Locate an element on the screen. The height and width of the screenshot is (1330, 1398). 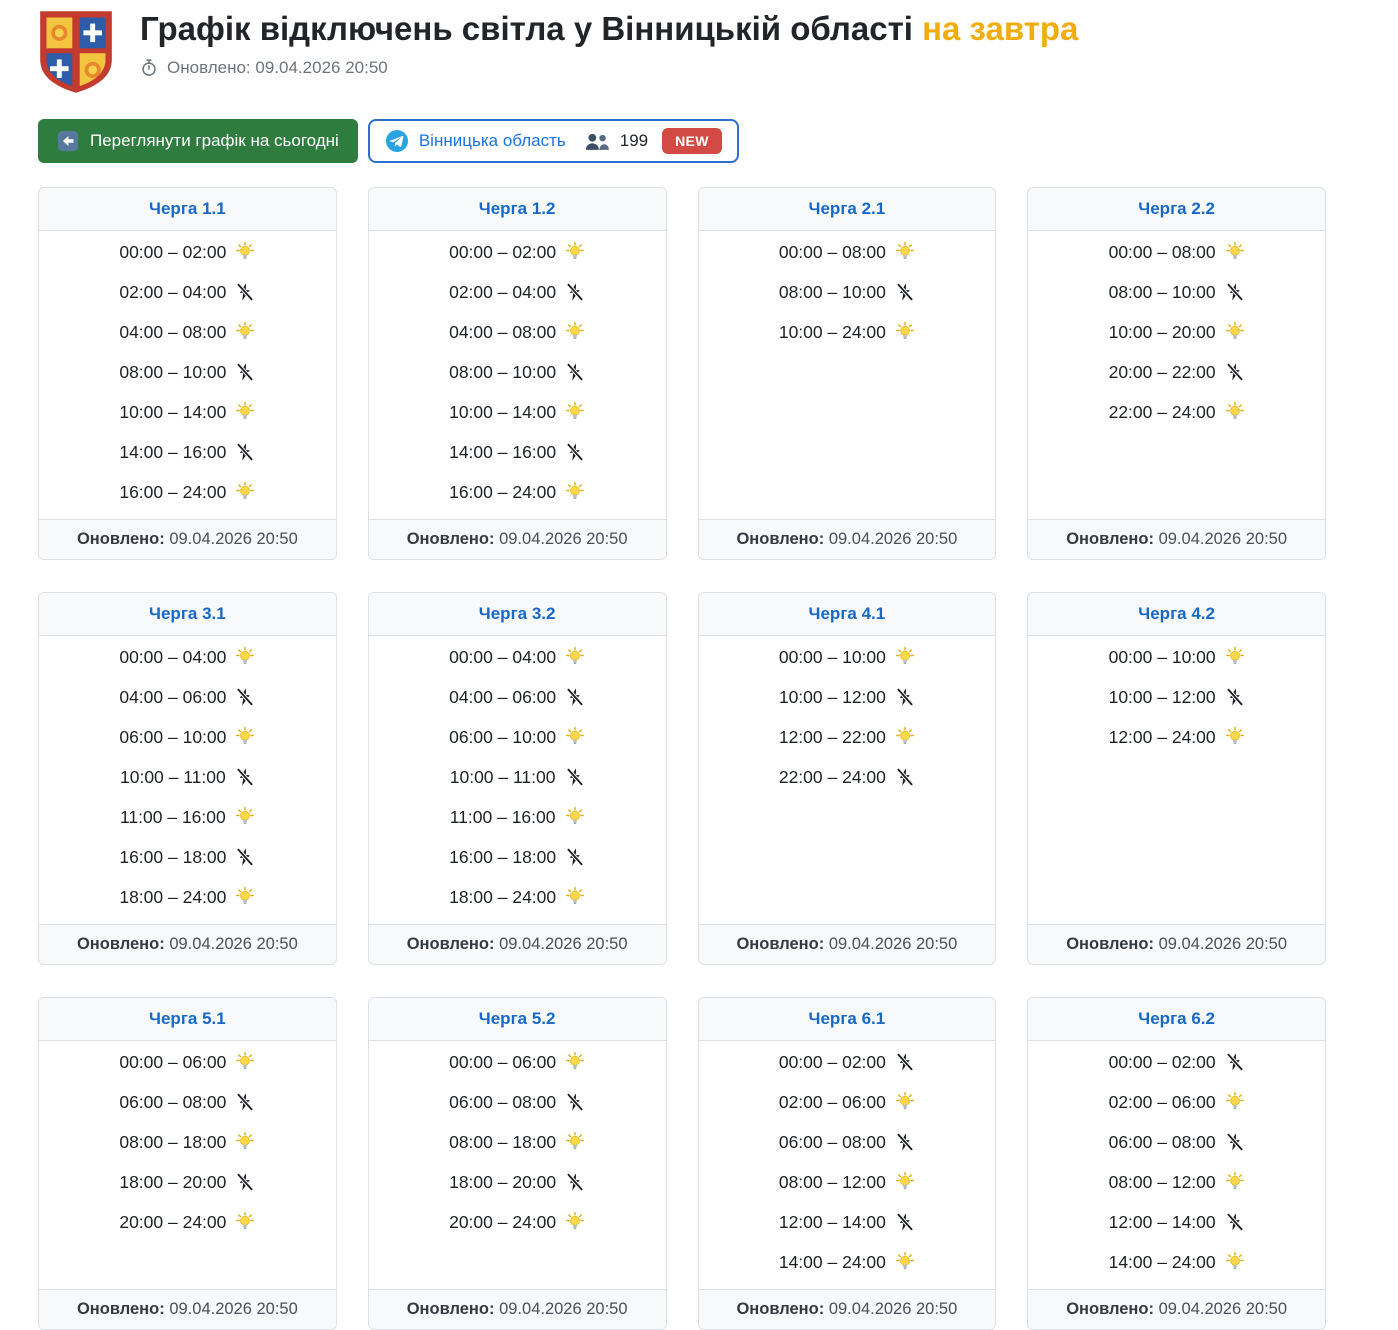
card-title: Черга 2.1 is located at coordinates (847, 208).